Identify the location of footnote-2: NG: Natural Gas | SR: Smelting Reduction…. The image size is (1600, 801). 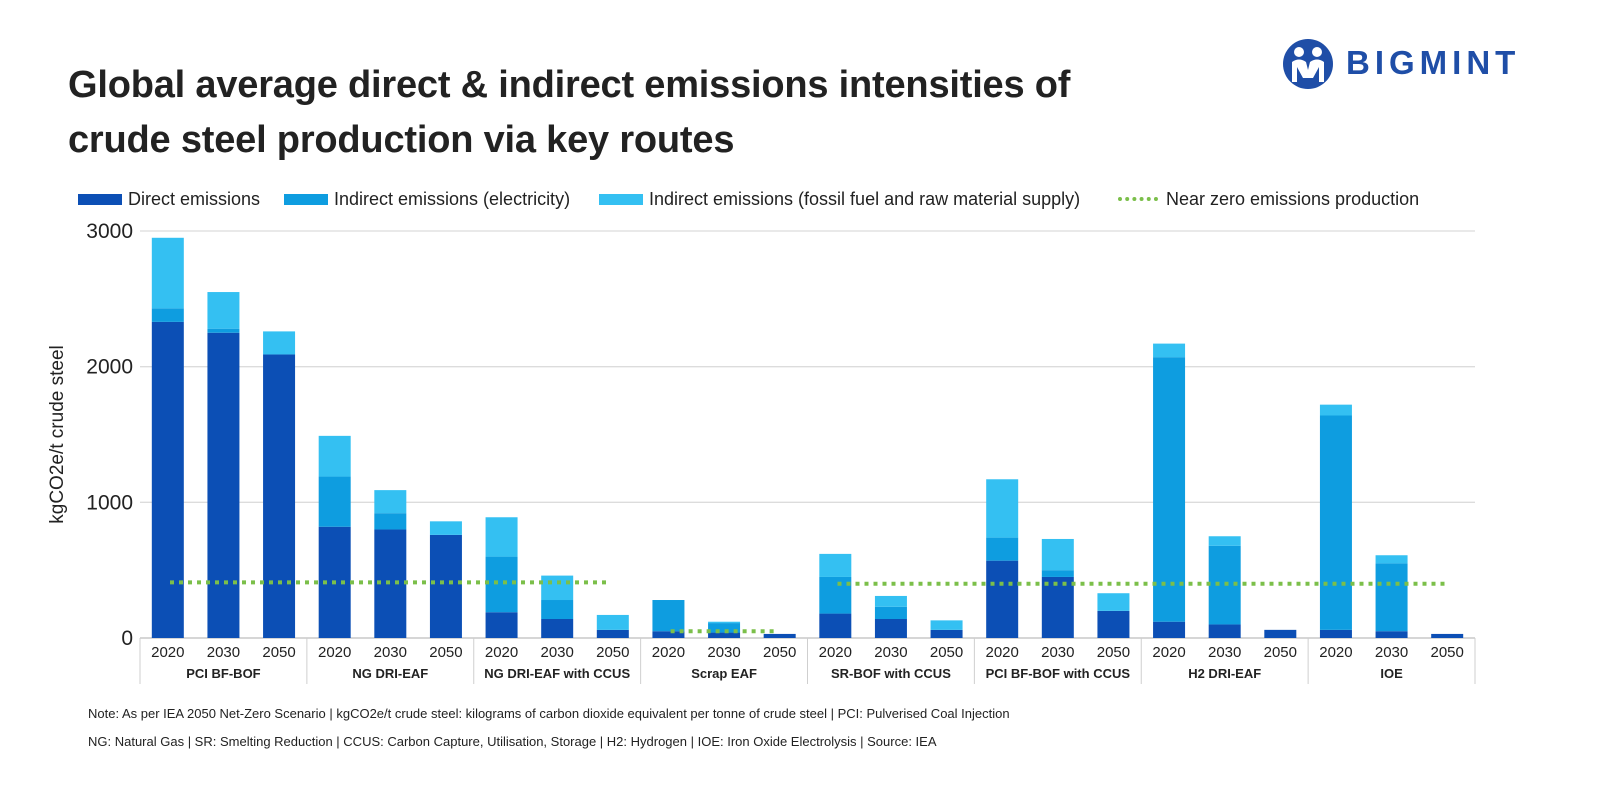
(512, 741).